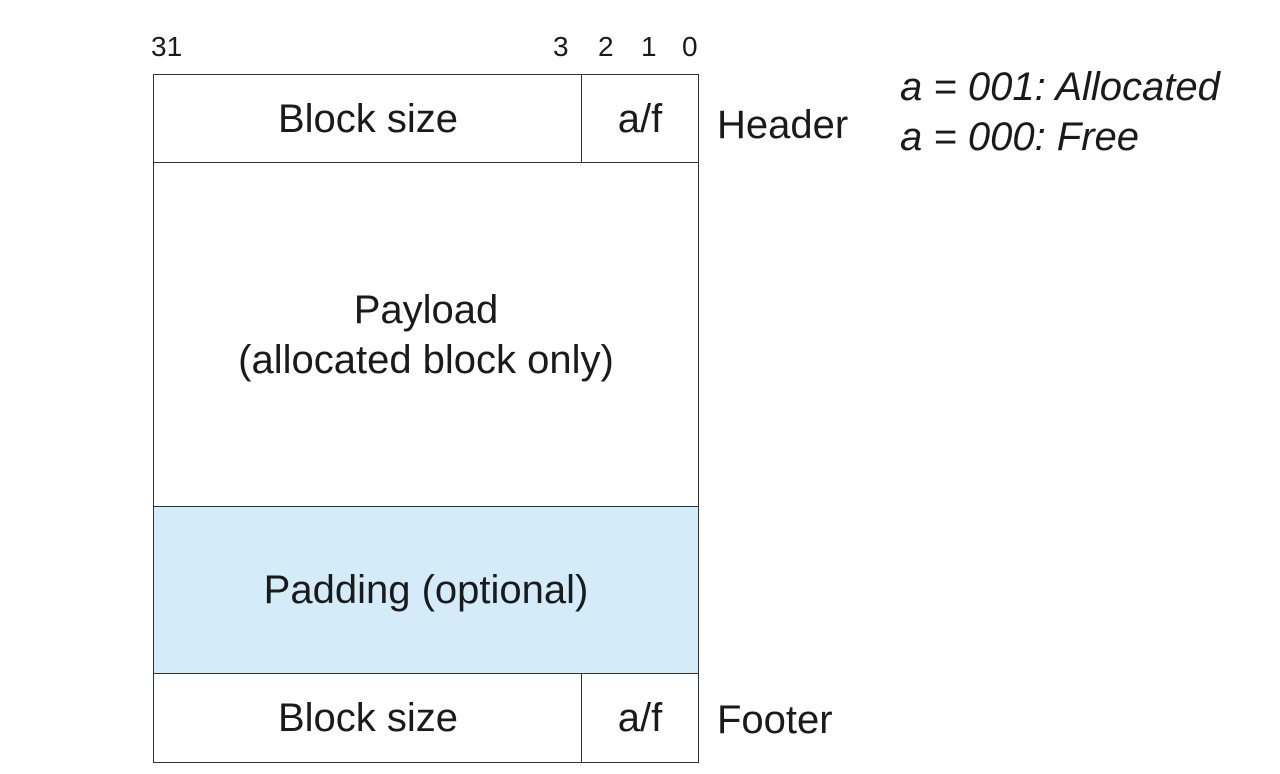  I want to click on bit-label-1: 1, so click(649, 46).